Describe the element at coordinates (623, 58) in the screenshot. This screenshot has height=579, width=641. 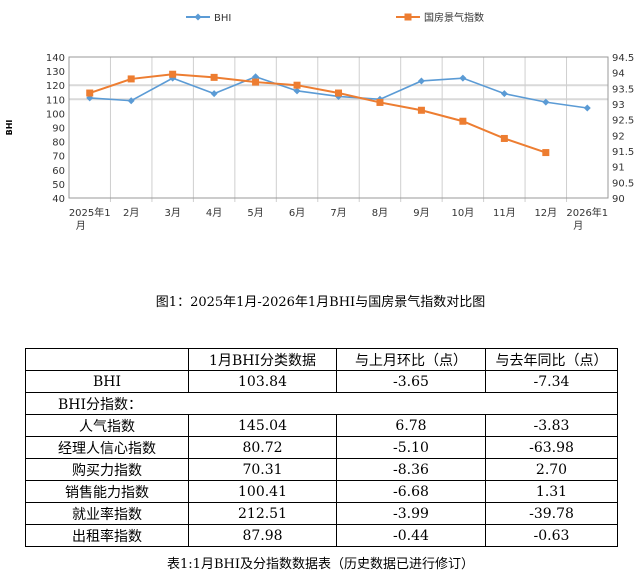
I see `y2-tick-label: 94.5` at that location.